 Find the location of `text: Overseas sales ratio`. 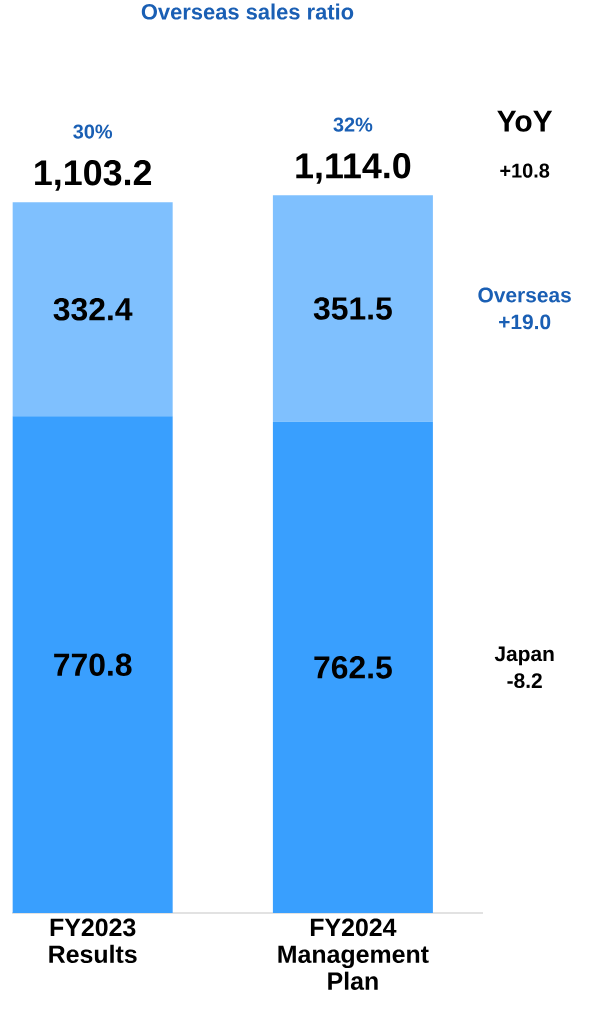

text: Overseas sales ratio is located at coordinates (247, 11).